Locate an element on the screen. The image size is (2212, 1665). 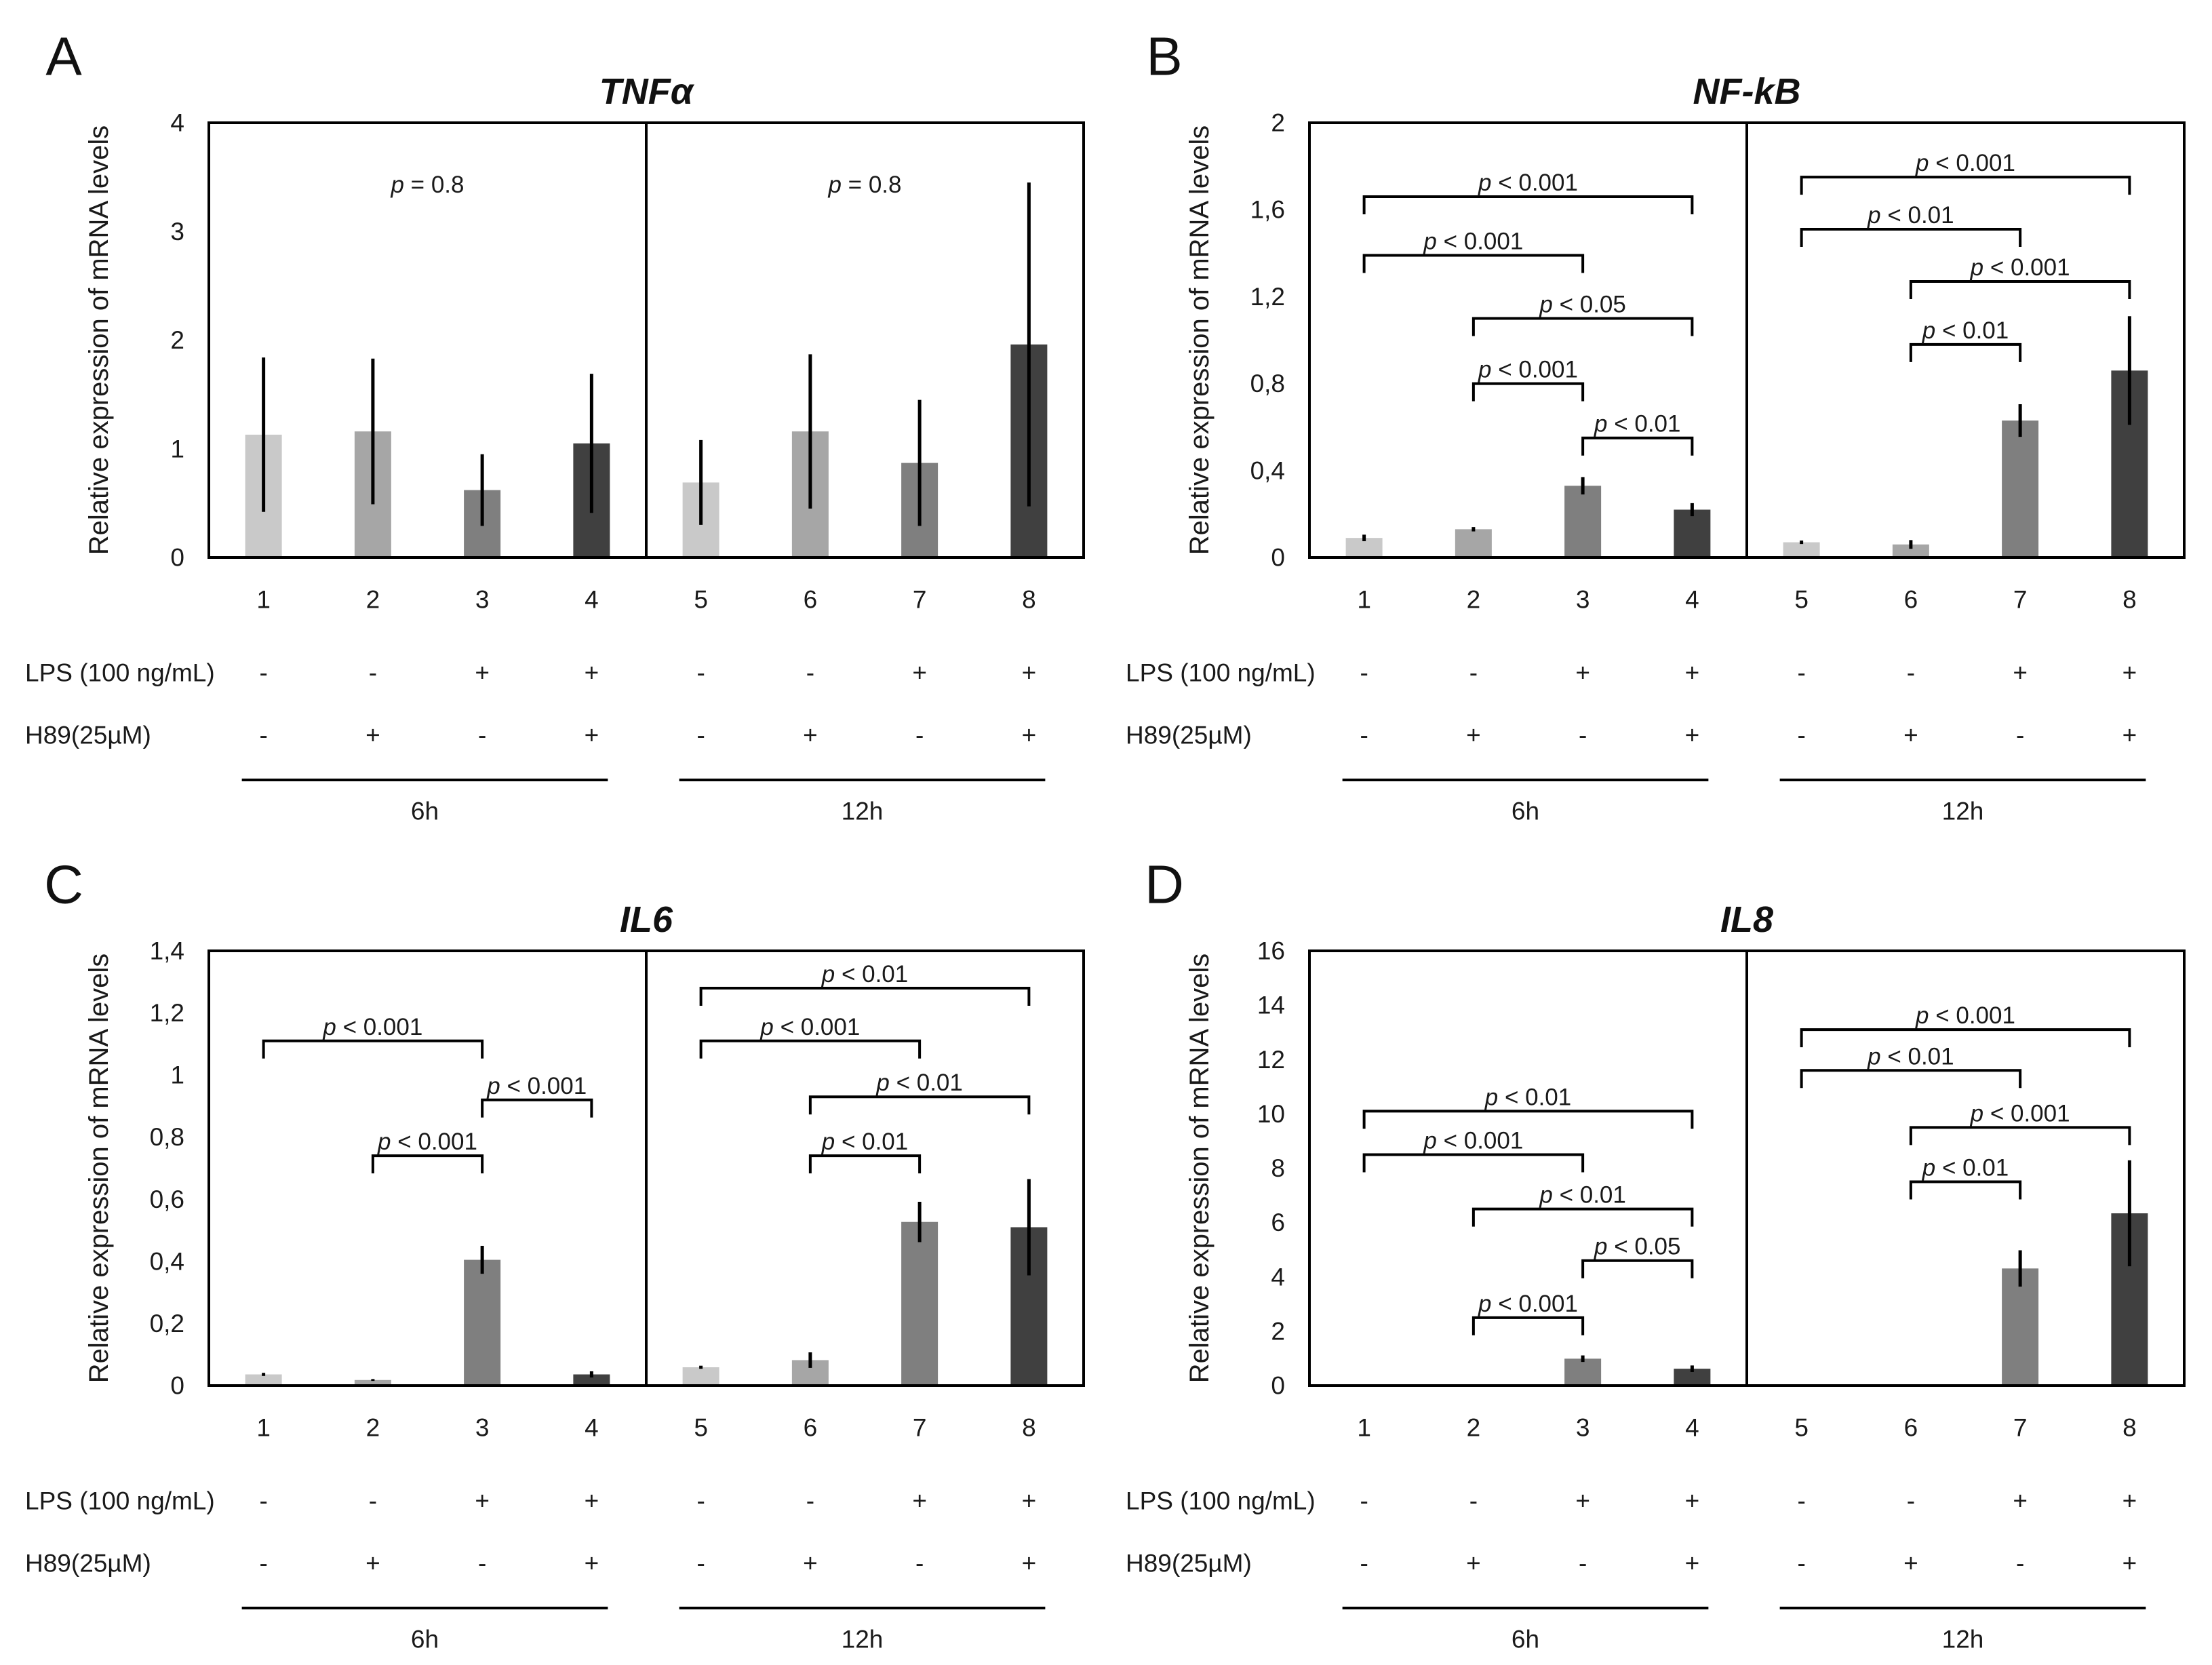
chart-title: IL6 is located at coordinates (647, 919).